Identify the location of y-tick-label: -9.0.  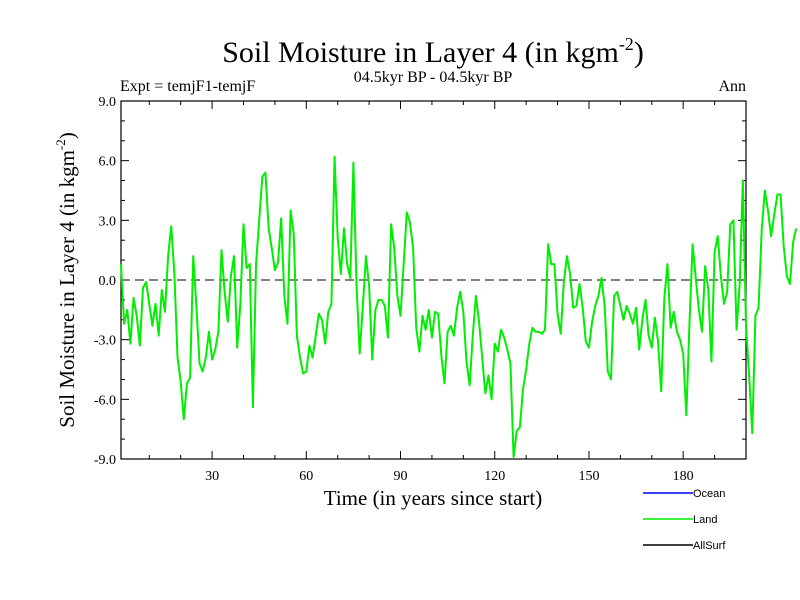
(105, 460).